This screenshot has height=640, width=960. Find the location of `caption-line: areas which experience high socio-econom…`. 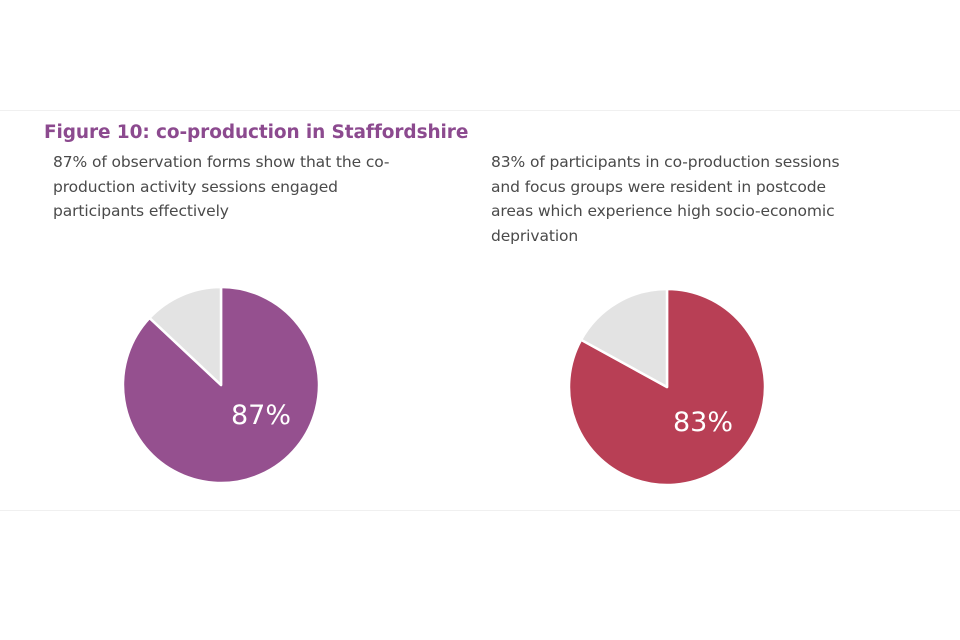

caption-line: areas which experience high socio-econom… is located at coordinates (663, 211).